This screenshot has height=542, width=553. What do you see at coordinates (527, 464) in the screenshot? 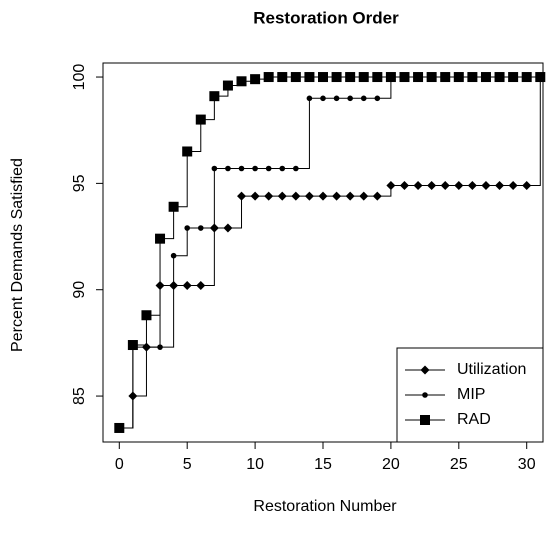
I see `x-tick-label: 30` at bounding box center [527, 464].